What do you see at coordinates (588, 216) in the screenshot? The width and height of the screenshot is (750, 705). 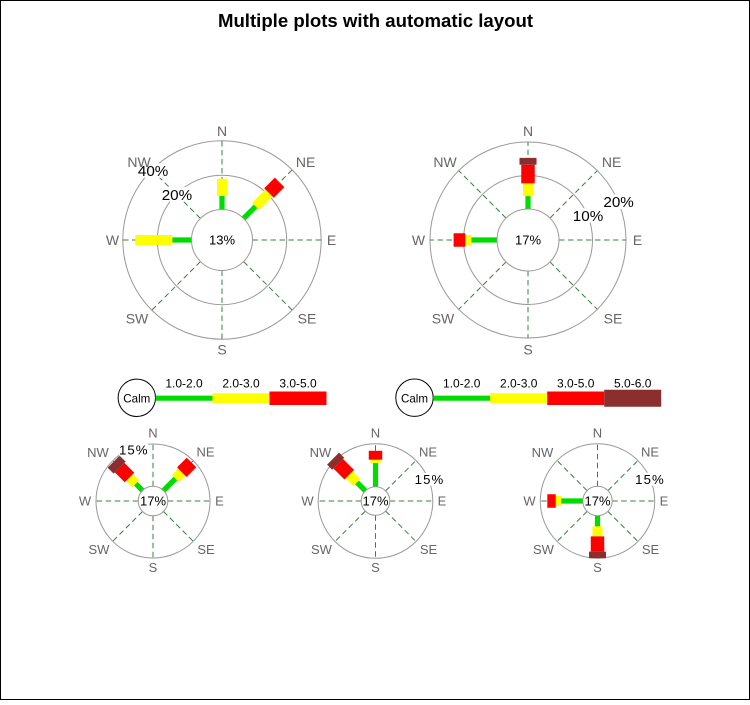 I see `svg-text: 10%` at bounding box center [588, 216].